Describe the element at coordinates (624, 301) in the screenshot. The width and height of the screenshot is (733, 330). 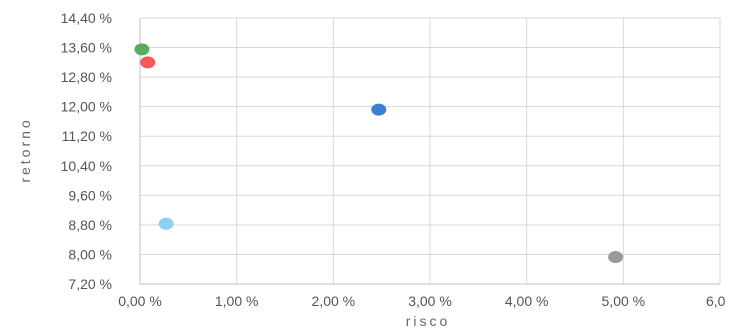
I see `x-tick-label: 5,00 %` at that location.